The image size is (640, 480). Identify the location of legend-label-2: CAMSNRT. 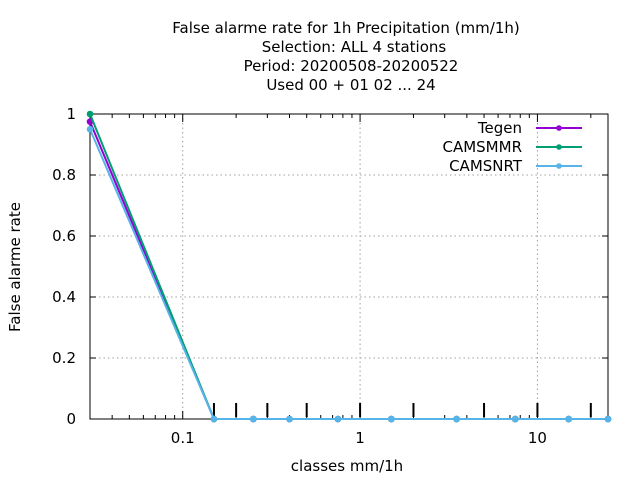
(486, 166).